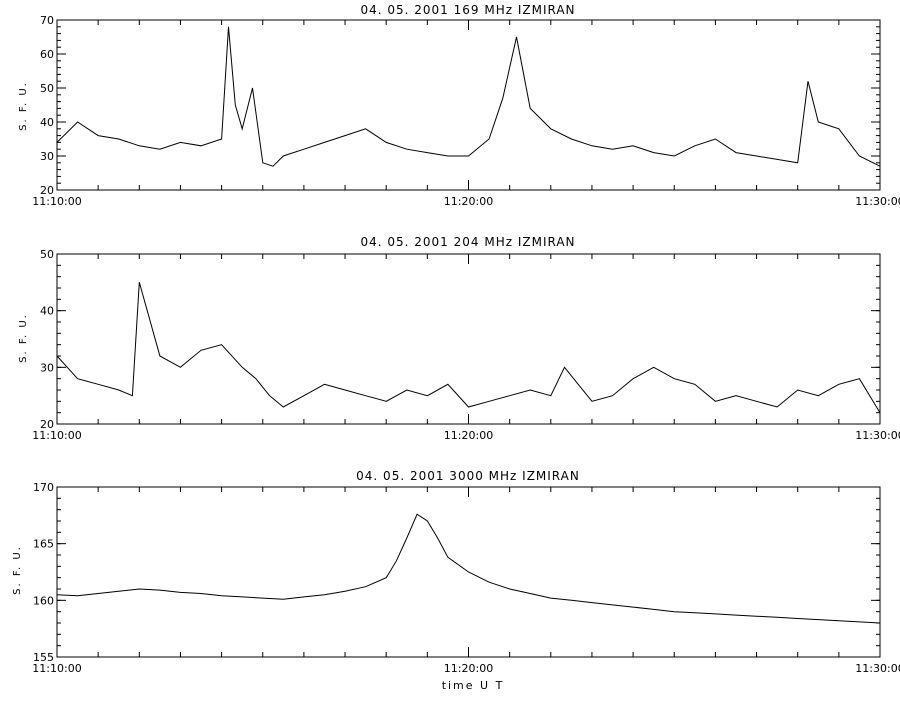 The width and height of the screenshot is (900, 705). What do you see at coordinates (467, 242) in the screenshot?
I see `panel-204mhz-title: 04. 05. 2001 204 MHz IZMIRAN` at bounding box center [467, 242].